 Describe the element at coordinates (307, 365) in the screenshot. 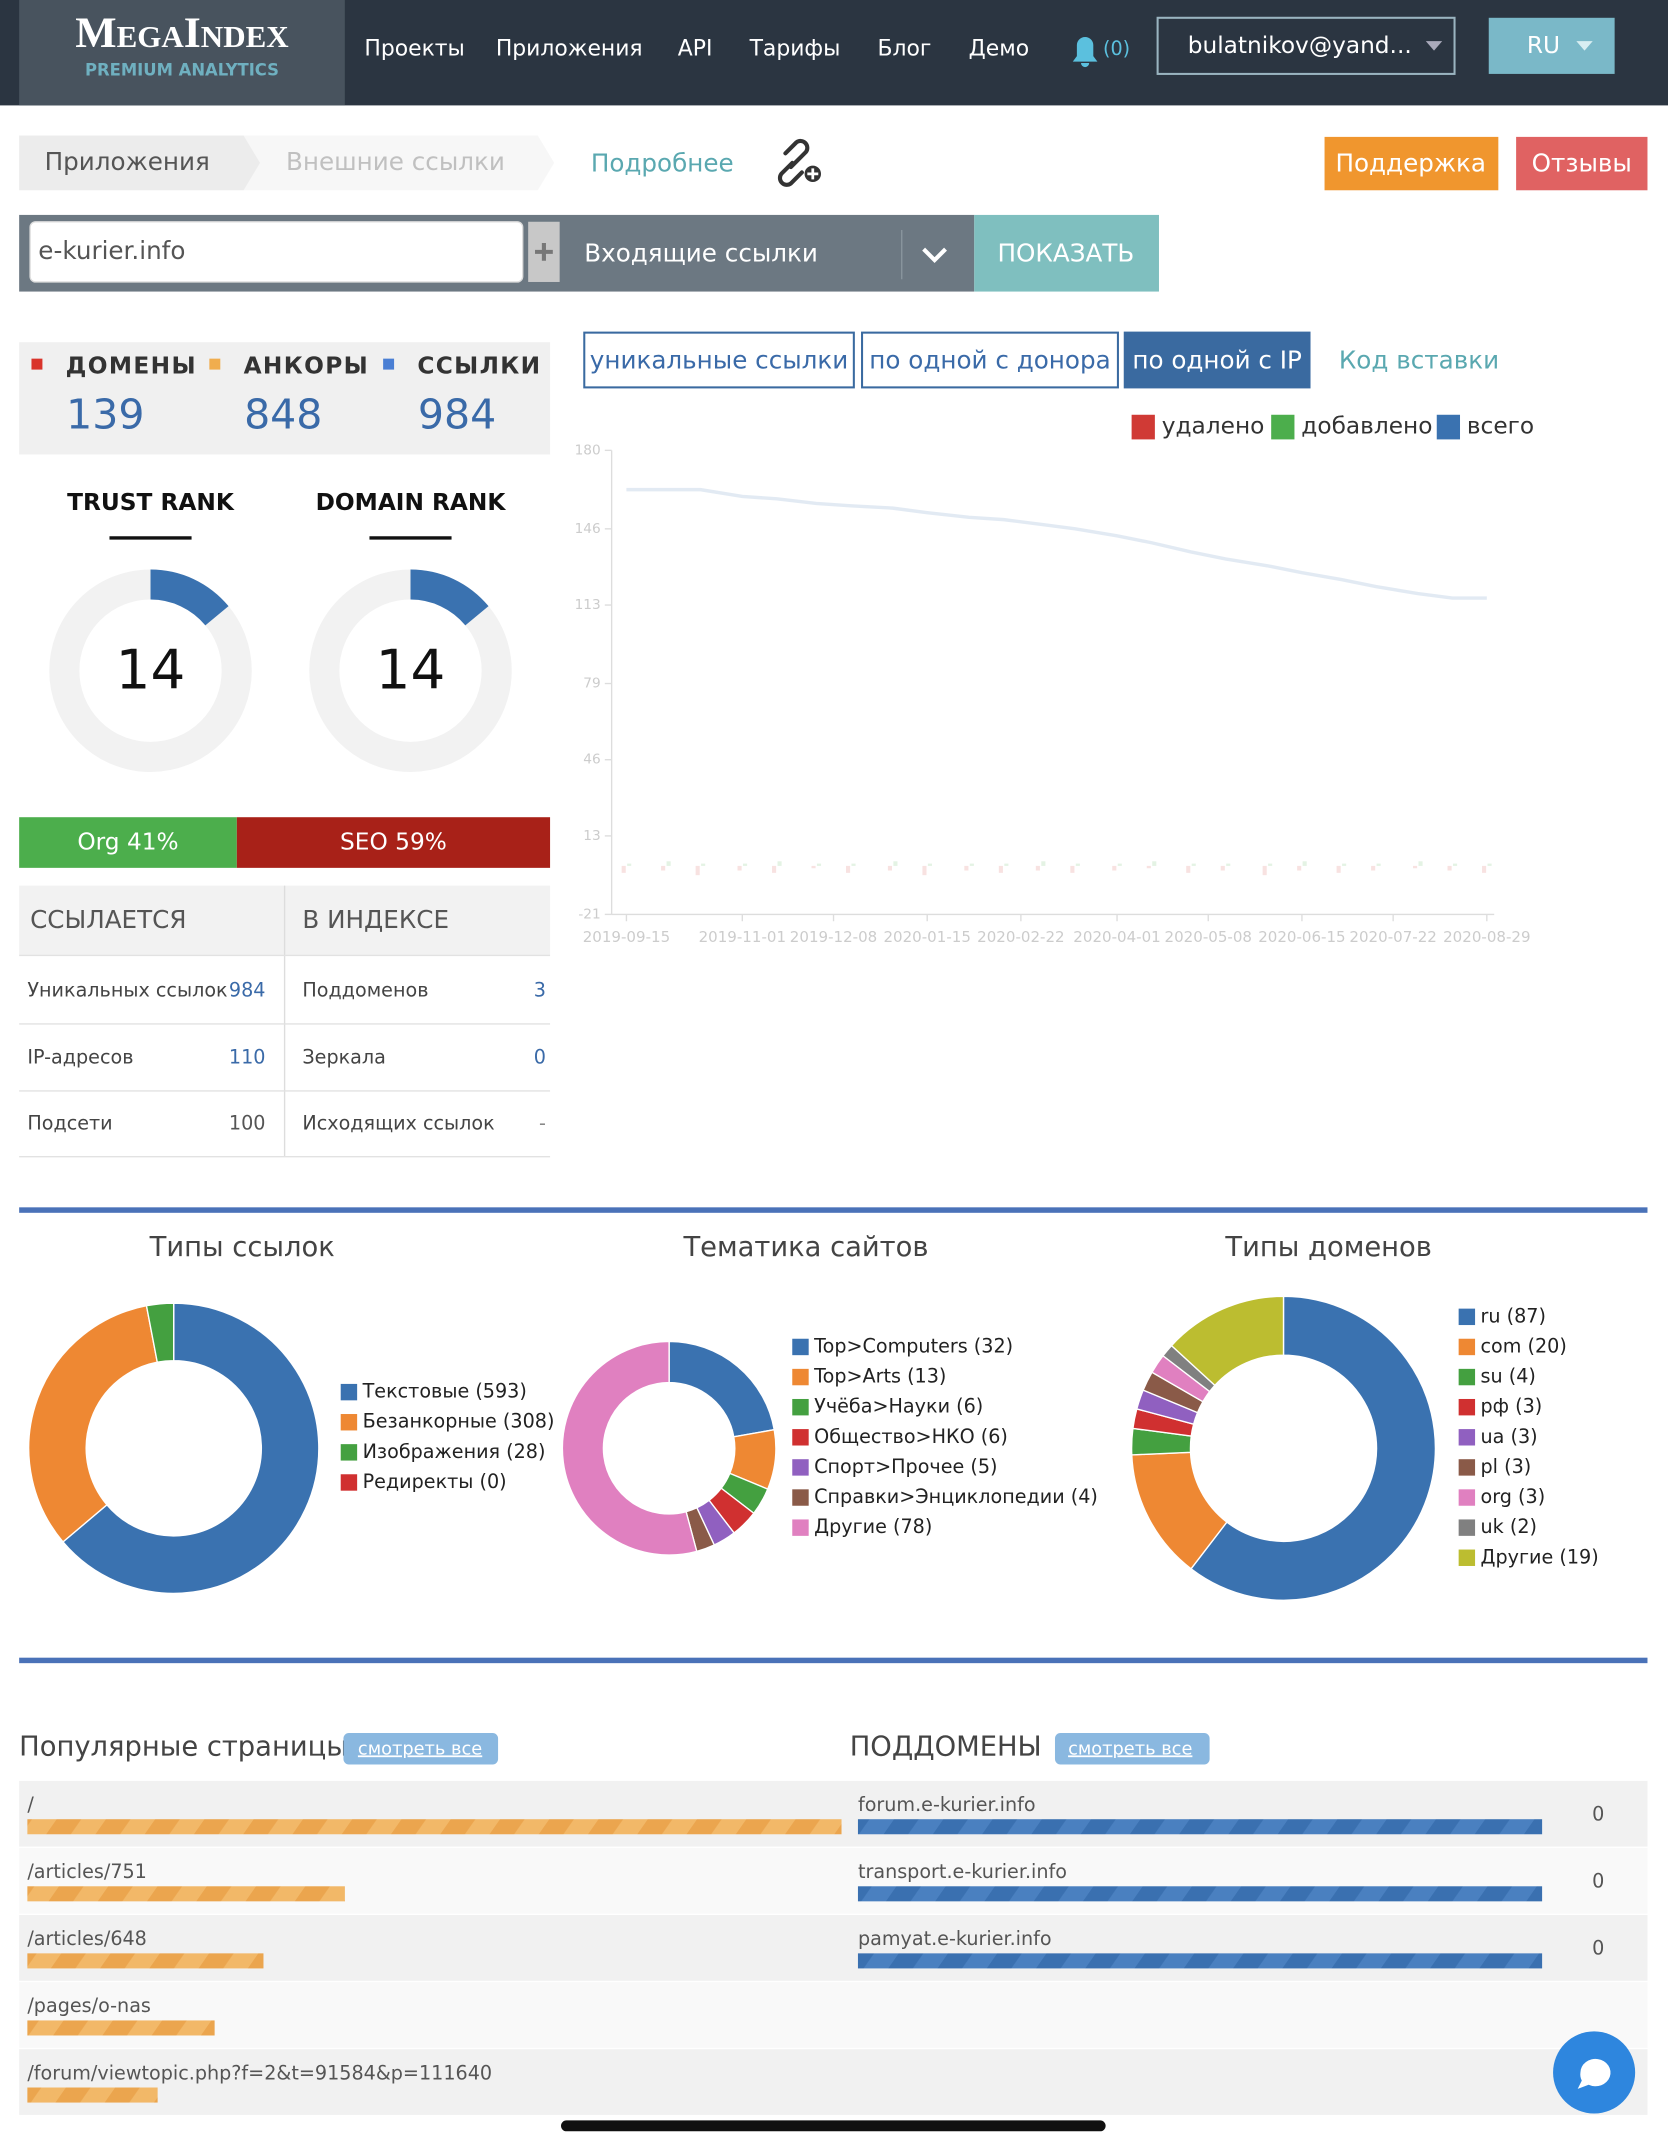

I see `counter-label: АНКОРЫ` at that location.